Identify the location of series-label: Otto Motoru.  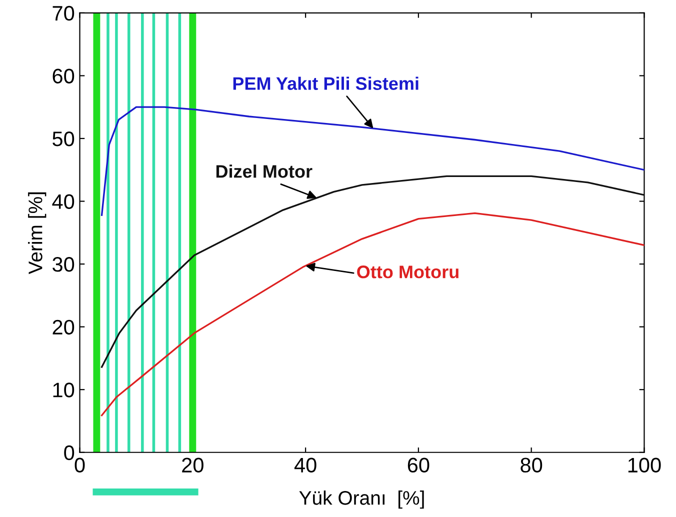
(407, 272).